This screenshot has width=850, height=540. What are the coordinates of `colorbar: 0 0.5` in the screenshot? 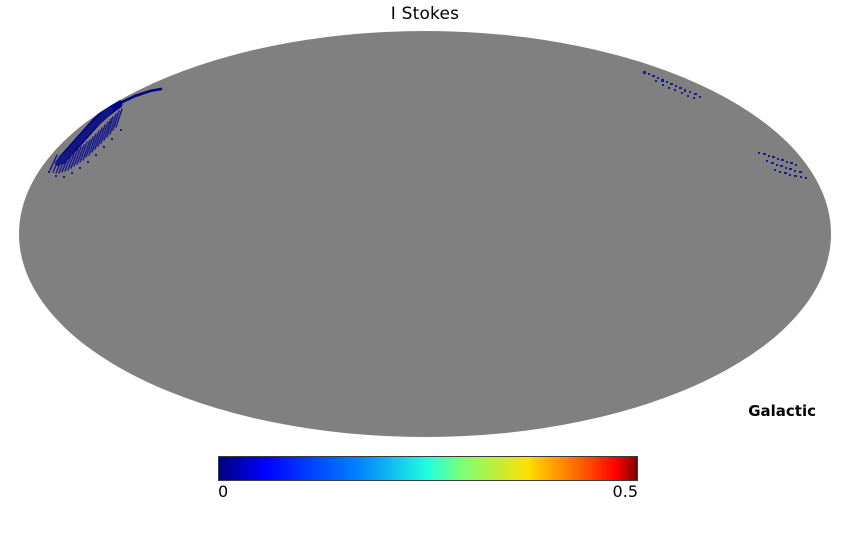 It's located at (428, 480).